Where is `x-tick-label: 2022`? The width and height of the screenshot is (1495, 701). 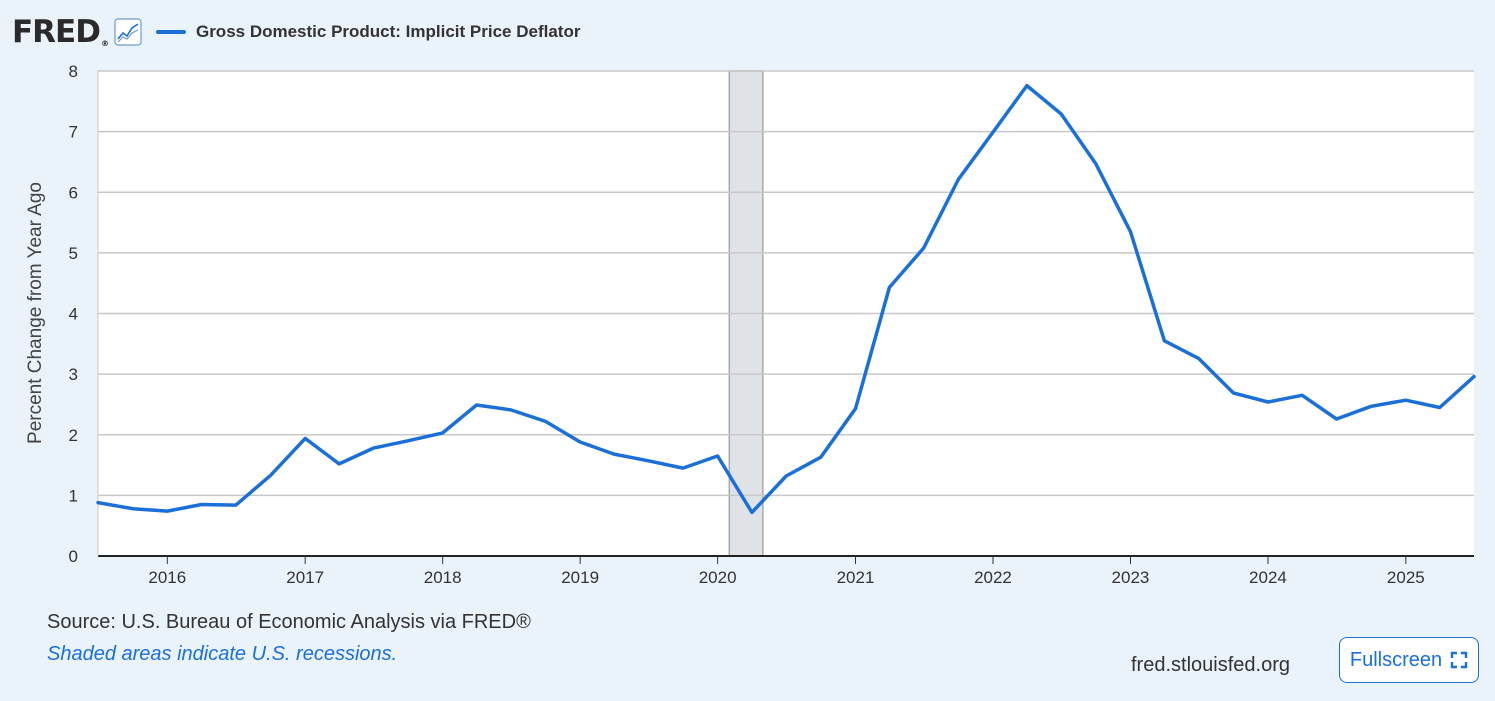
x-tick-label: 2022 is located at coordinates (993, 577).